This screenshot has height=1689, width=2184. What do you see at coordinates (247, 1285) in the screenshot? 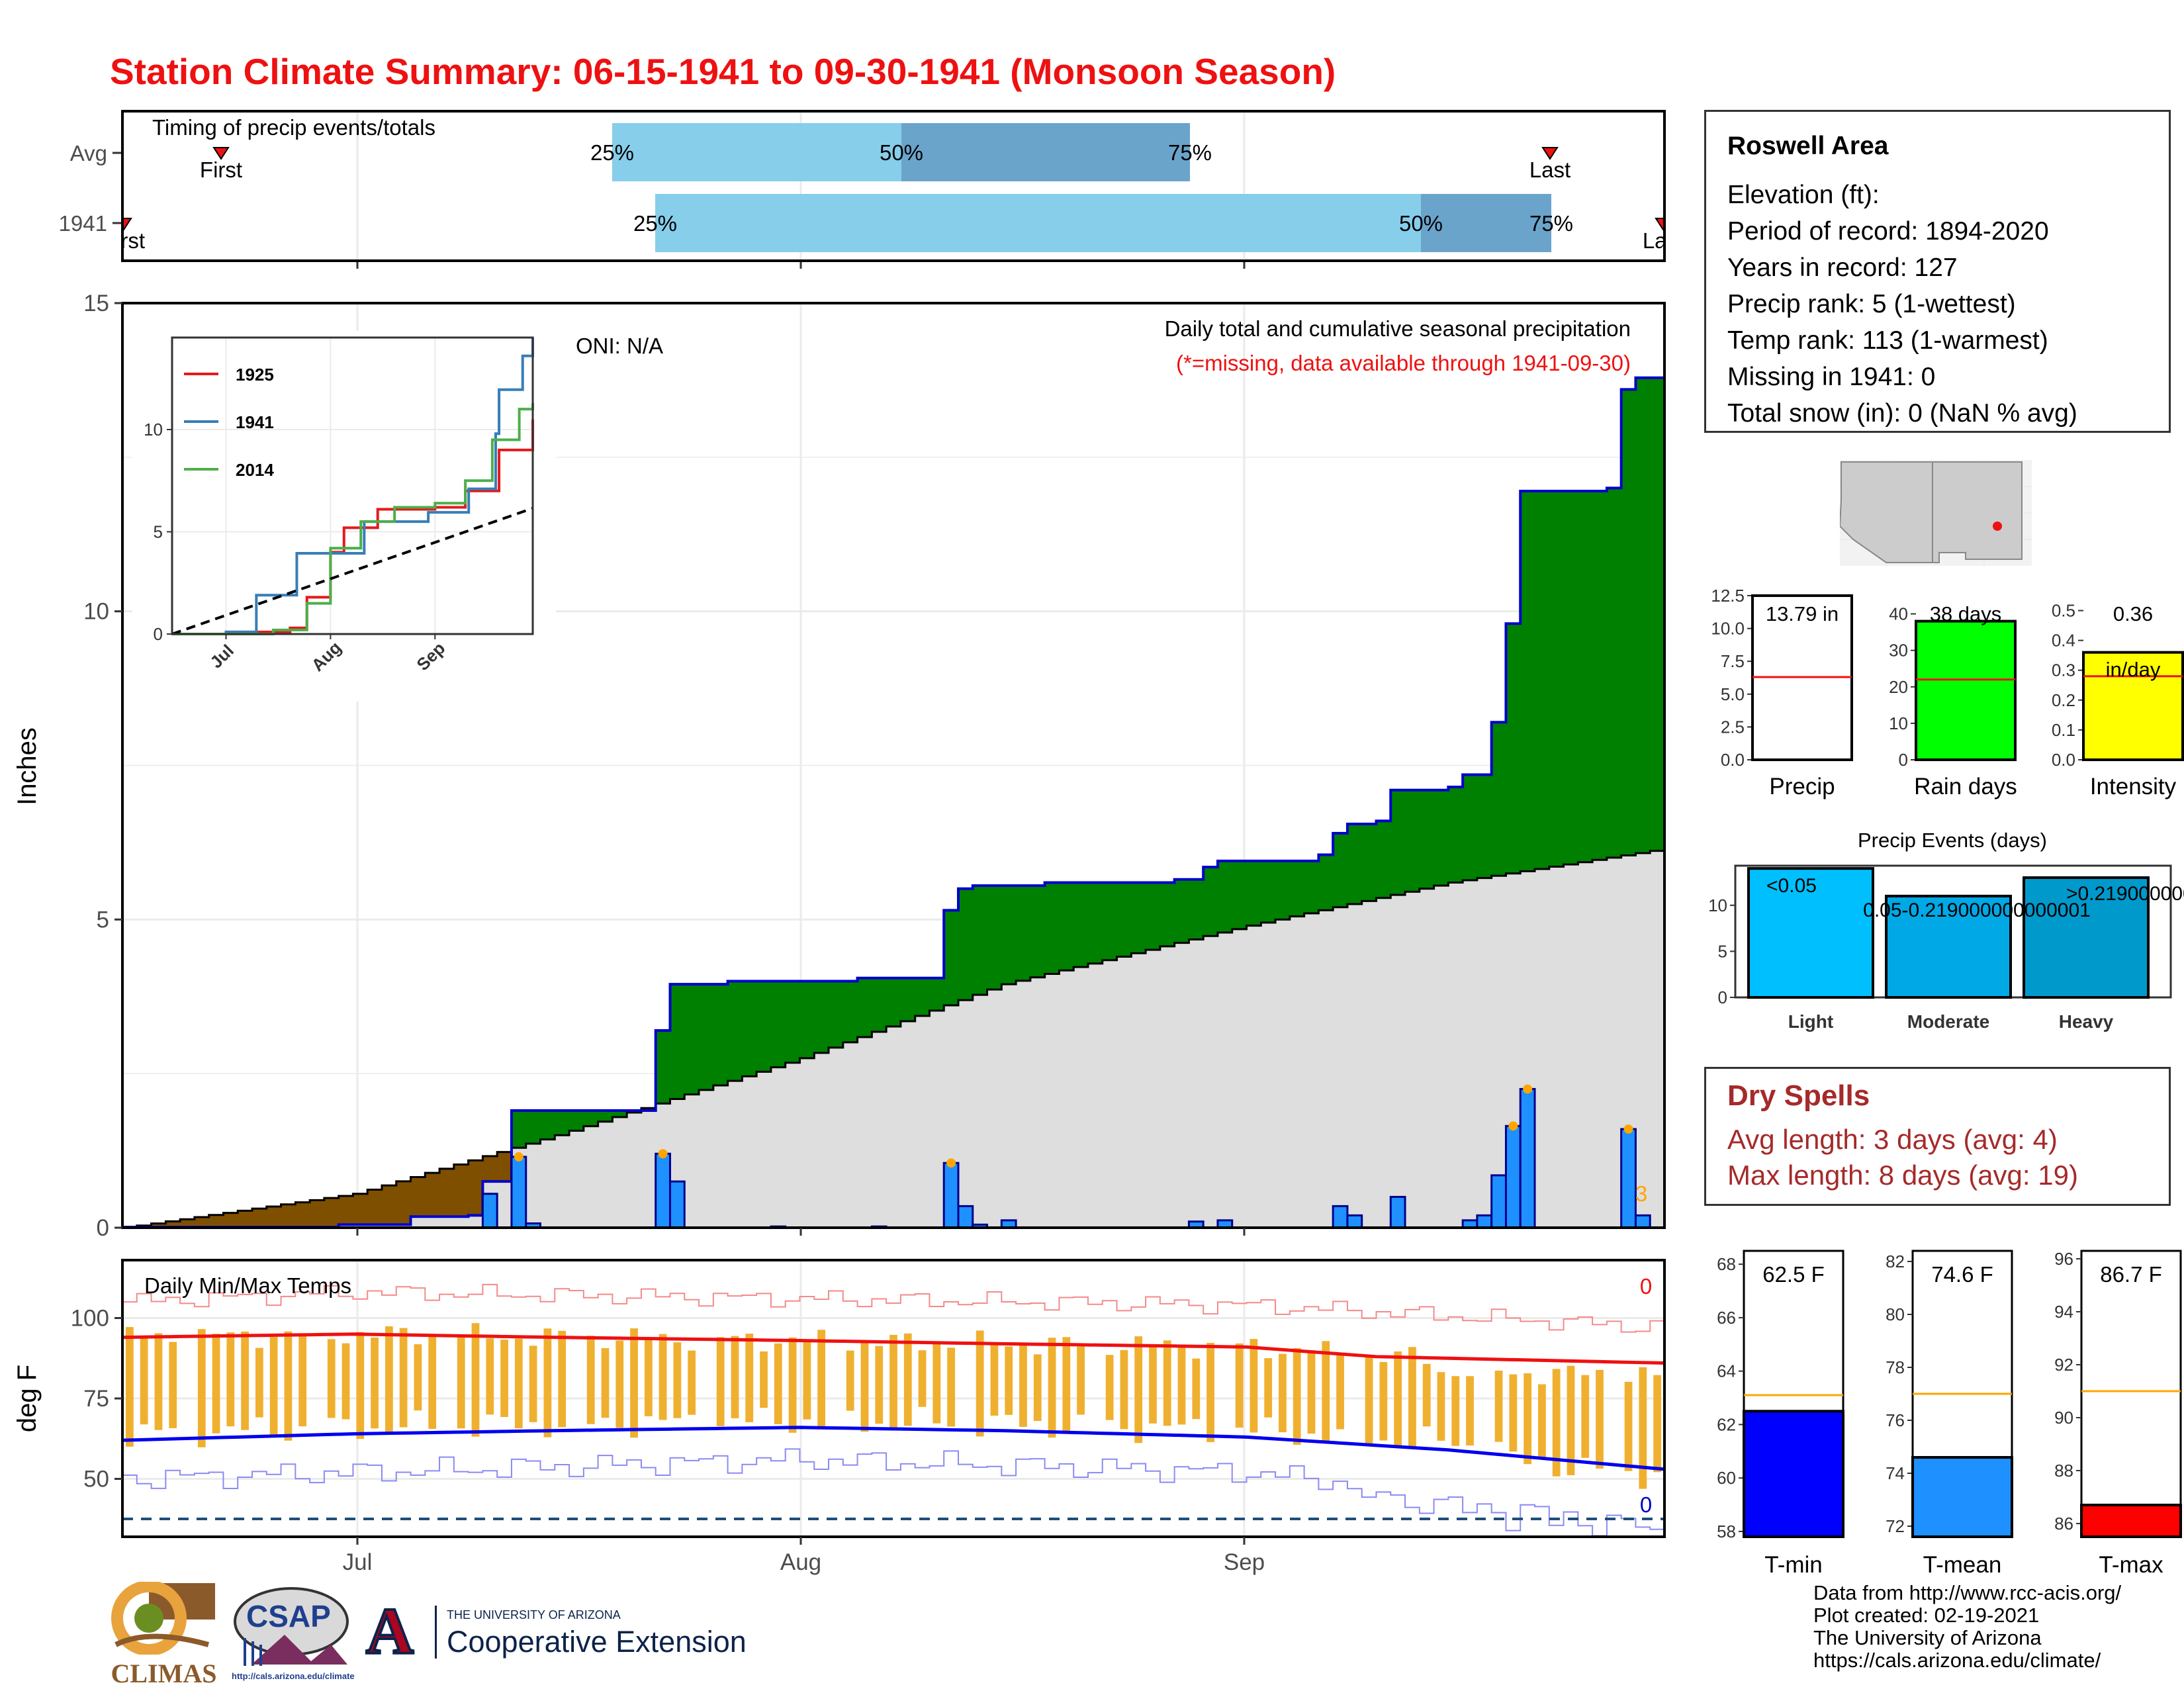
I see `temp-title: Daily Min/Max Temps` at bounding box center [247, 1285].